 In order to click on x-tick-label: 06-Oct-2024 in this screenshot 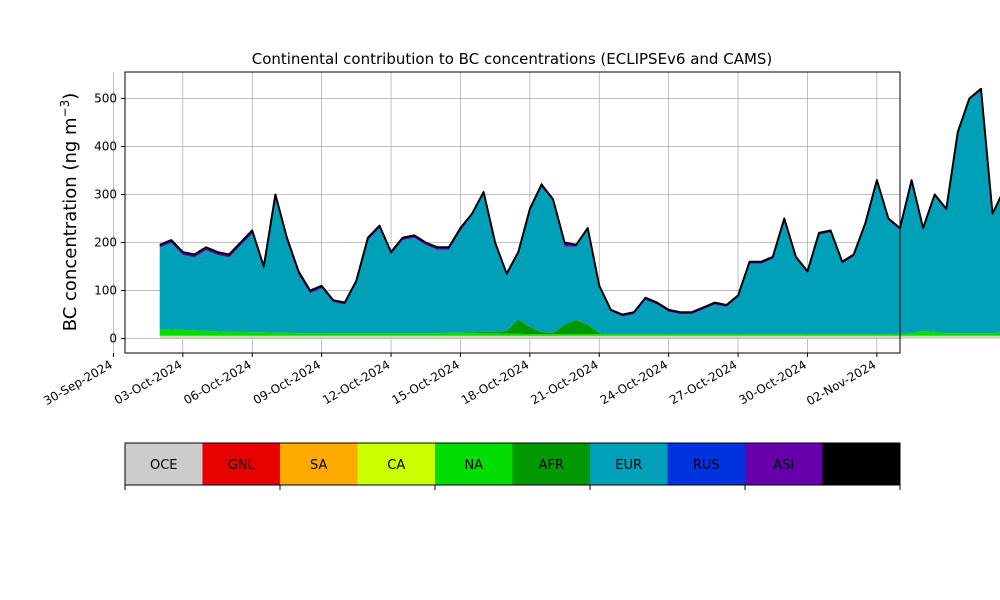, I will do `click(217, 382)`.